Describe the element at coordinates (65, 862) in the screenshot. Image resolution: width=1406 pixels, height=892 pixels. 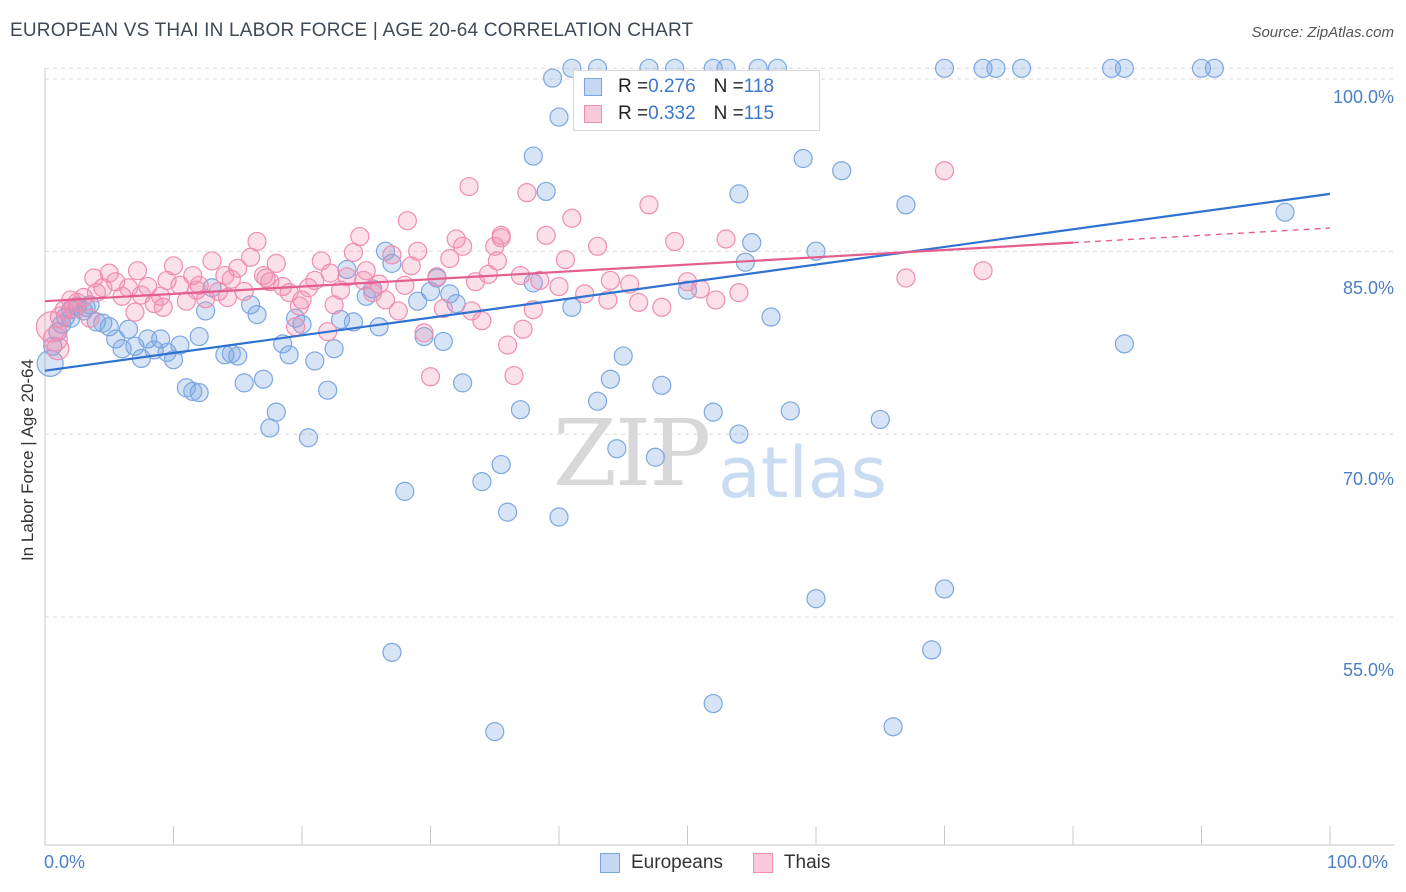
I see `x-tick-label-0: 0.0%` at that location.